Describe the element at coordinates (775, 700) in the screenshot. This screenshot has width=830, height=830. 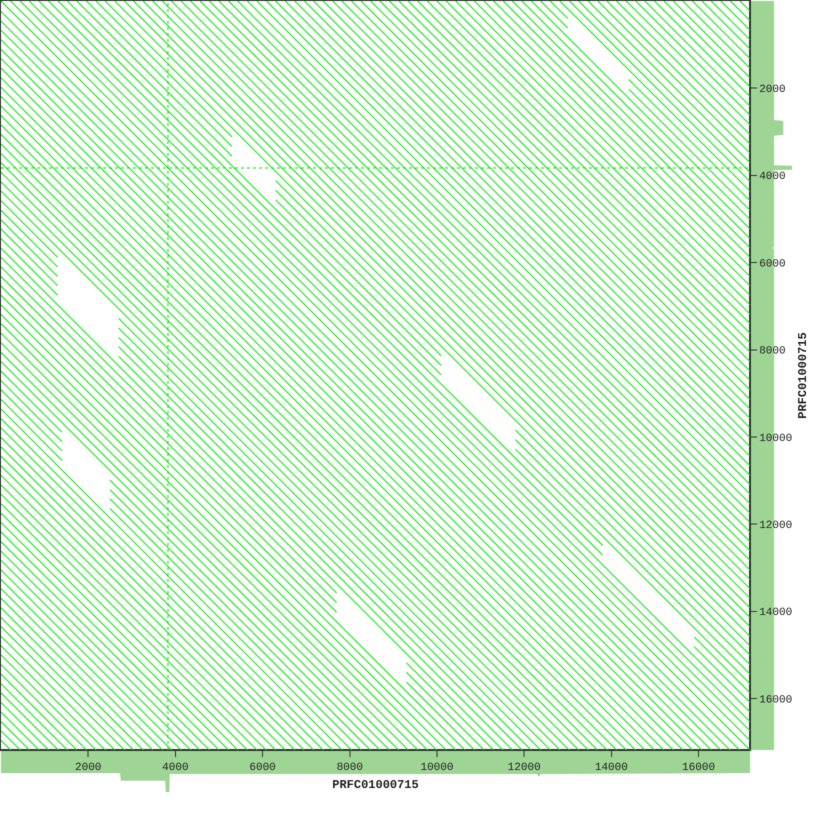
I see `y-tick-label: 16000` at that location.